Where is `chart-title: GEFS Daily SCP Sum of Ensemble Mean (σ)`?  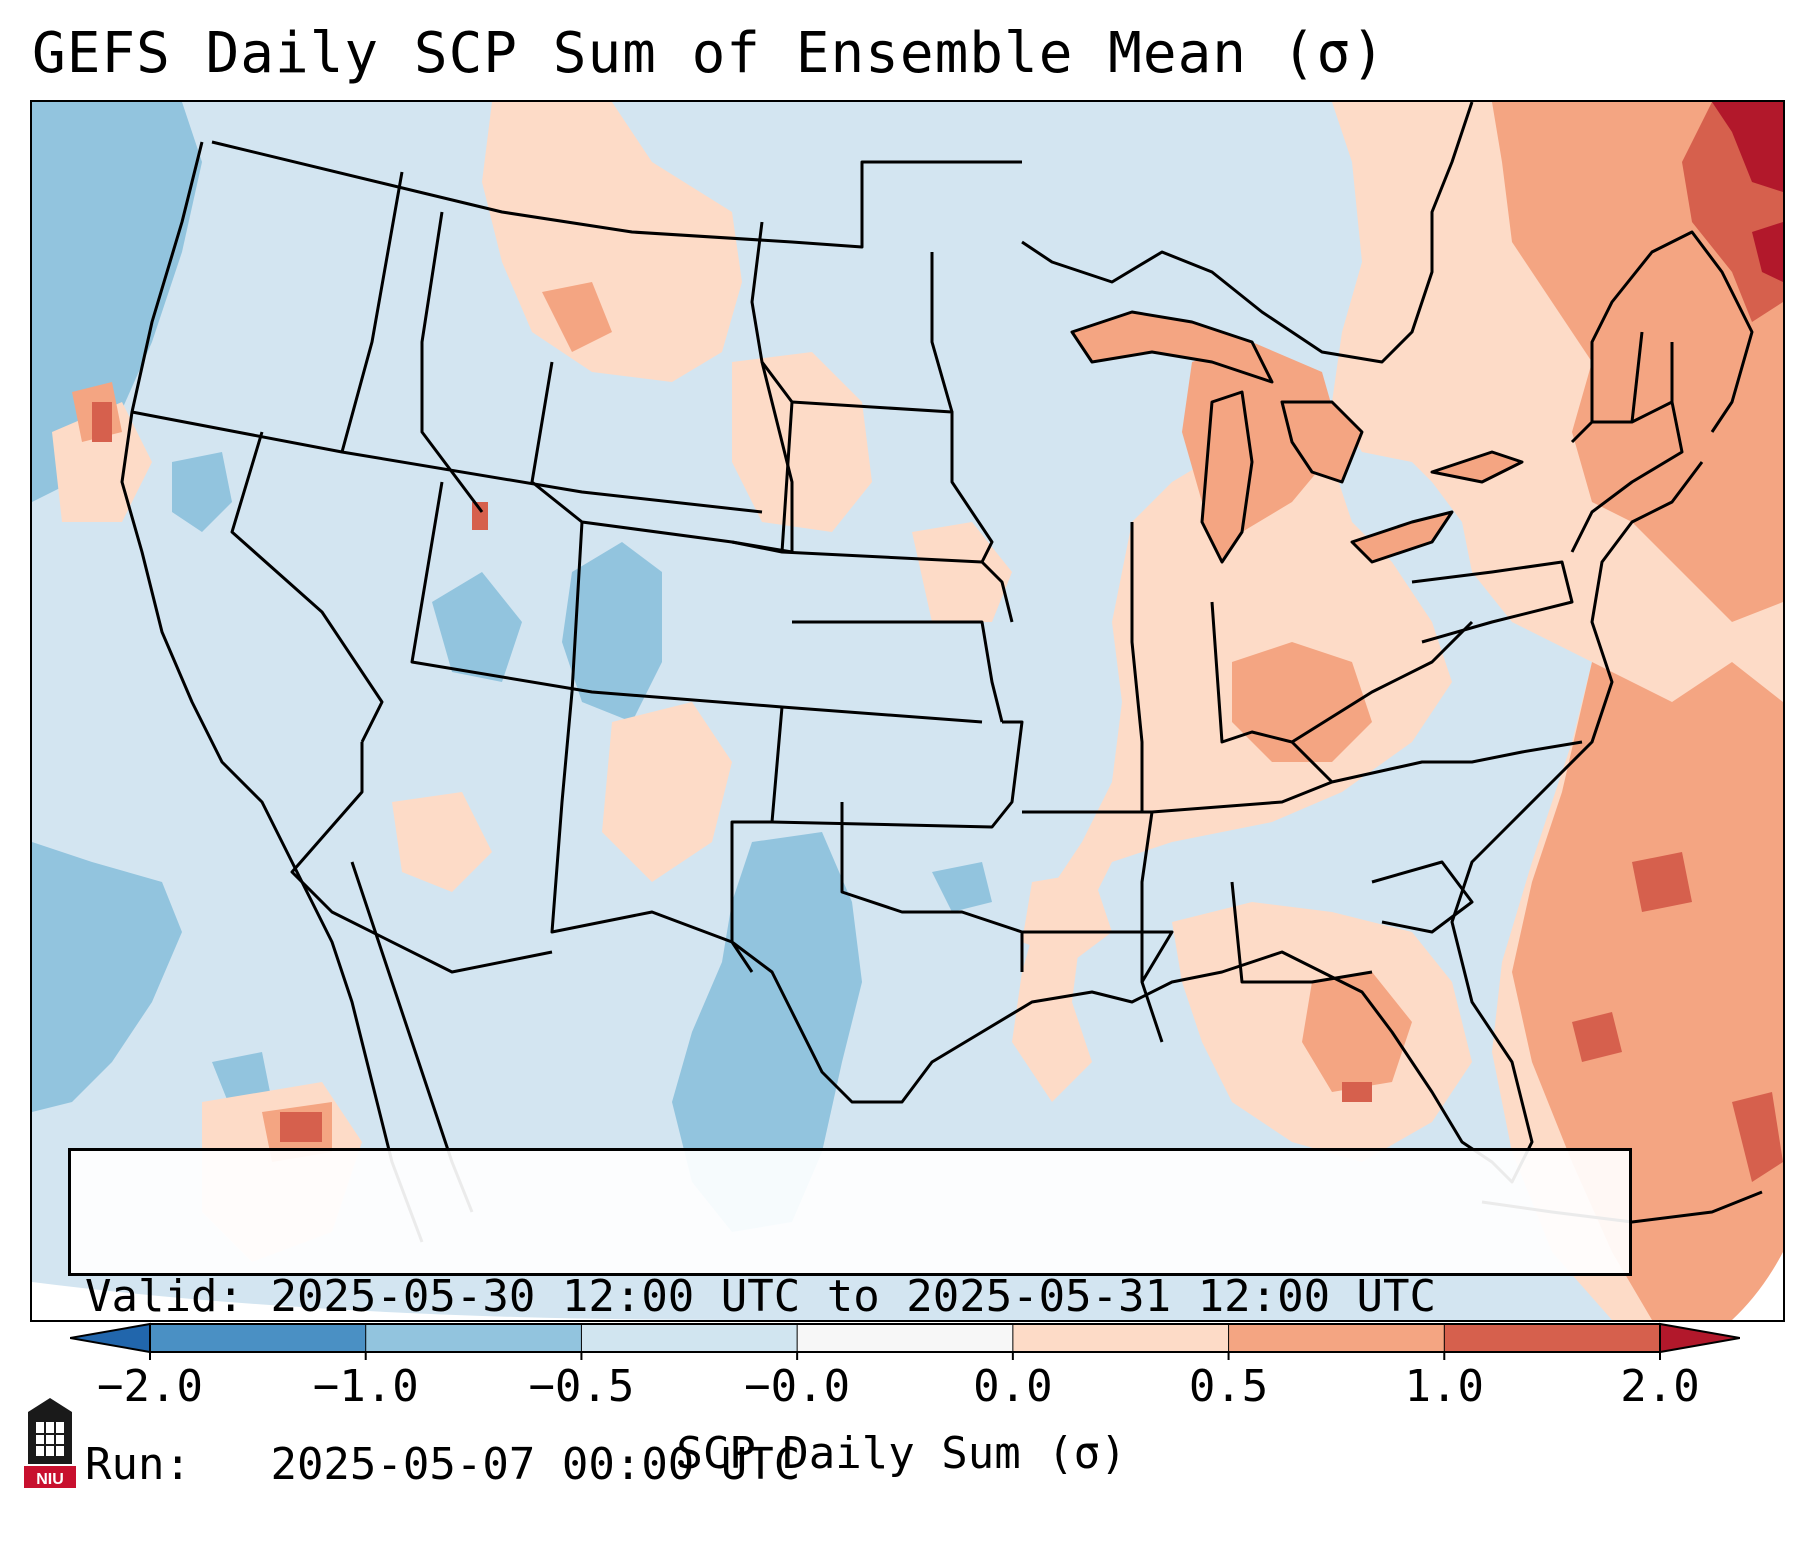 chart-title: GEFS Daily SCP Sum of Ensemble Mean (σ) is located at coordinates (709, 53).